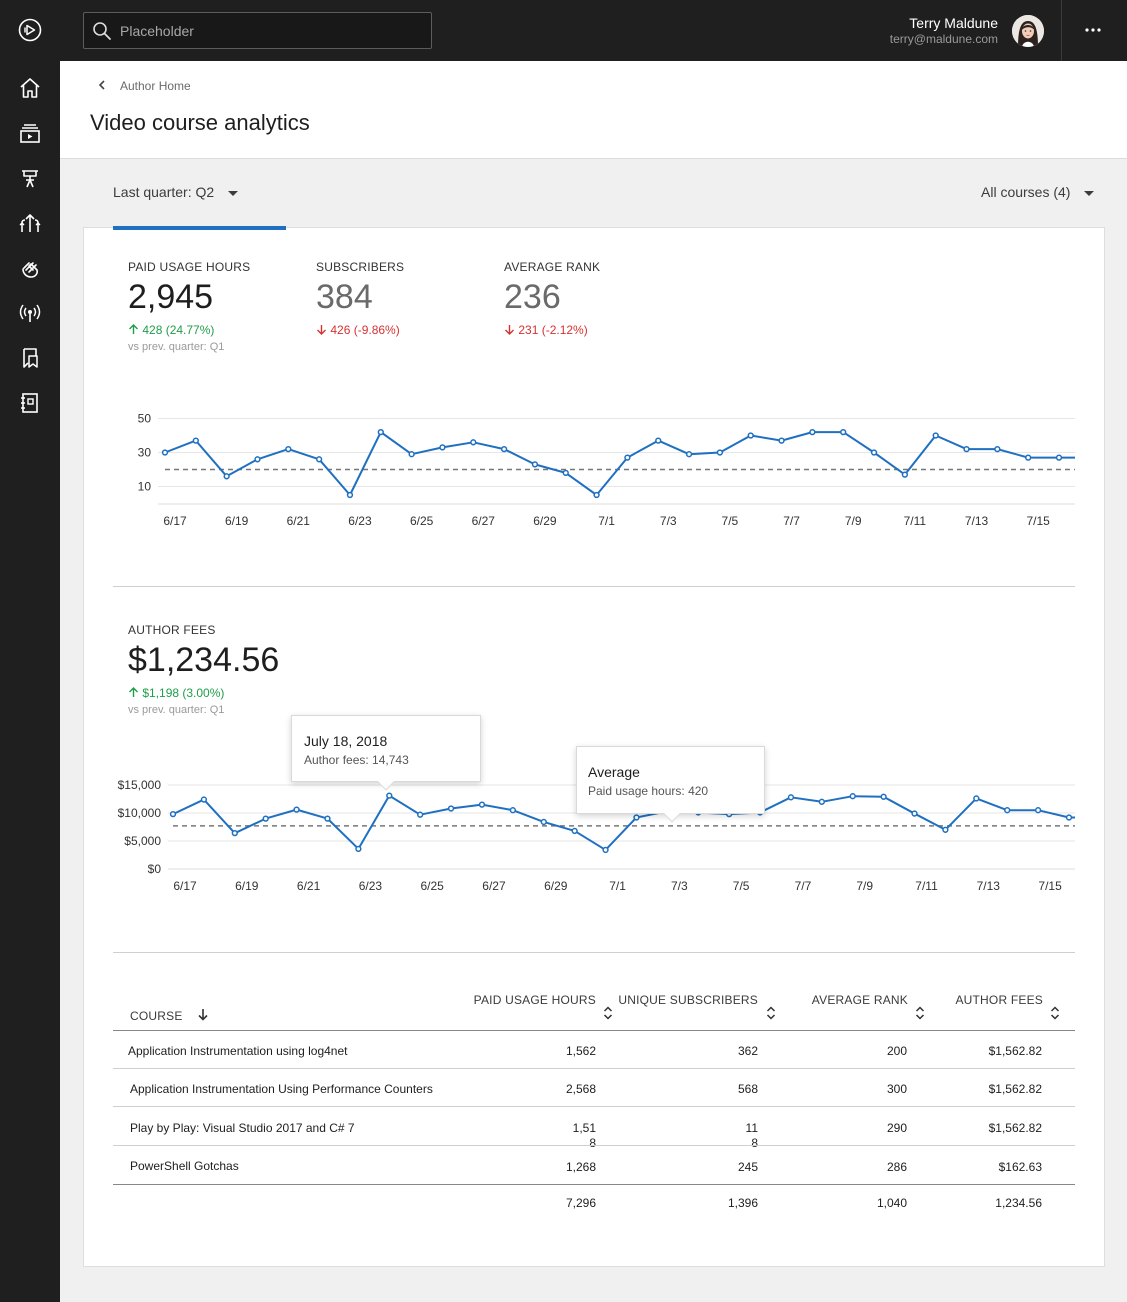  What do you see at coordinates (176, 347) in the screenshot?
I see `metric-comparison: vs prev. quarter: Q1` at bounding box center [176, 347].